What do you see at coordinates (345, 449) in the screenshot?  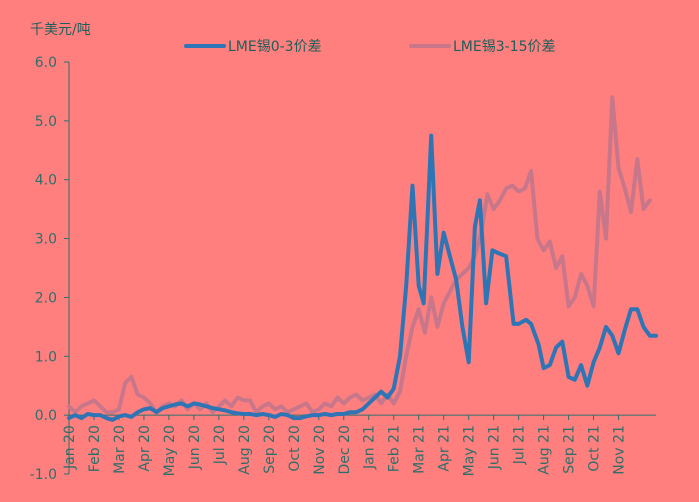 I see `x-tick-label: Dec 20` at bounding box center [345, 449].